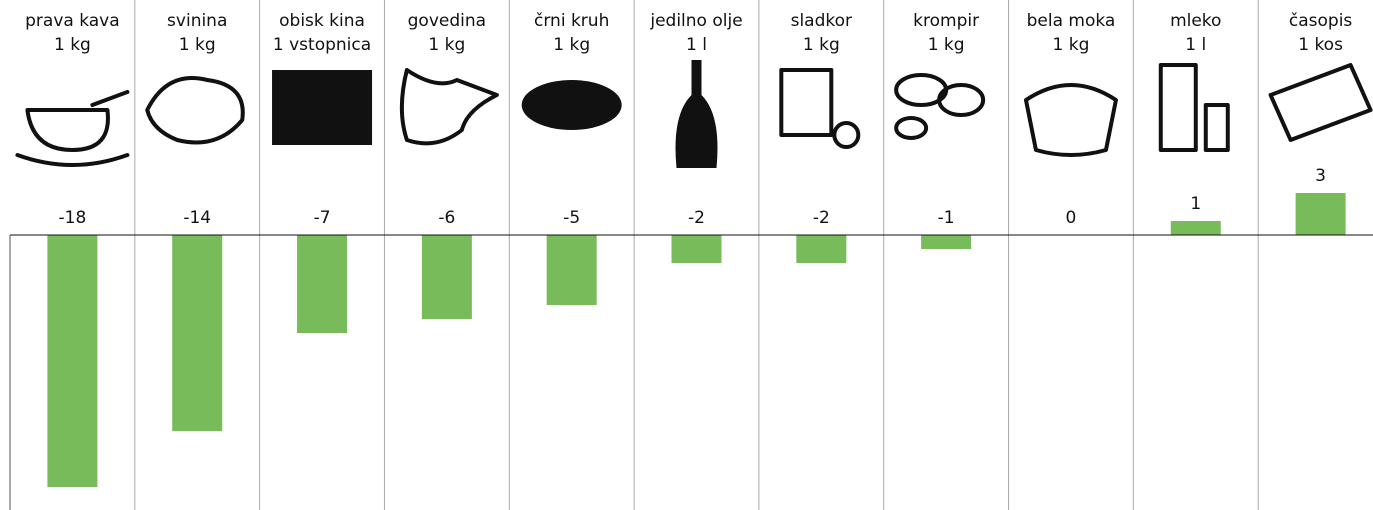  What do you see at coordinates (322, 21) in the screenshot?
I see `category-label: obisk kina` at bounding box center [322, 21].